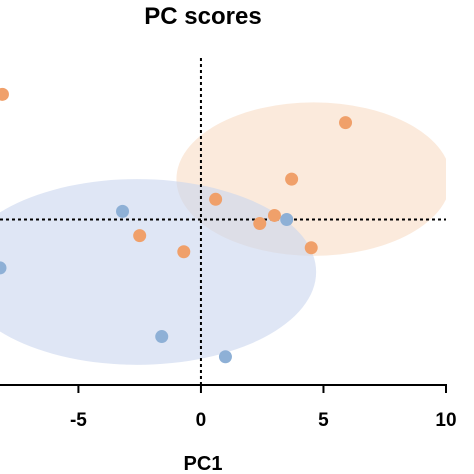 The image size is (474, 474). I want to click on x-tick-label: 10, so click(445, 420).